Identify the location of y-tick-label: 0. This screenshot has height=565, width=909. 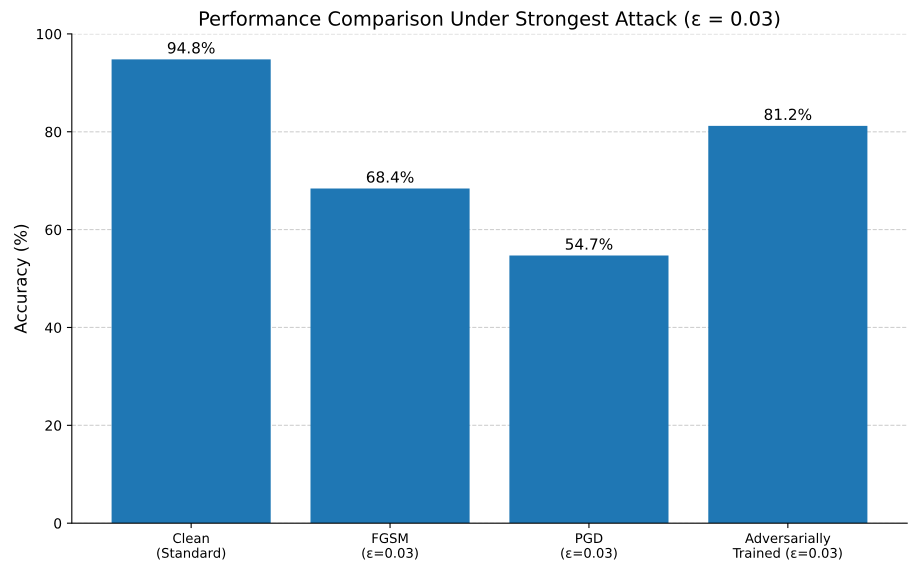
(58, 523).